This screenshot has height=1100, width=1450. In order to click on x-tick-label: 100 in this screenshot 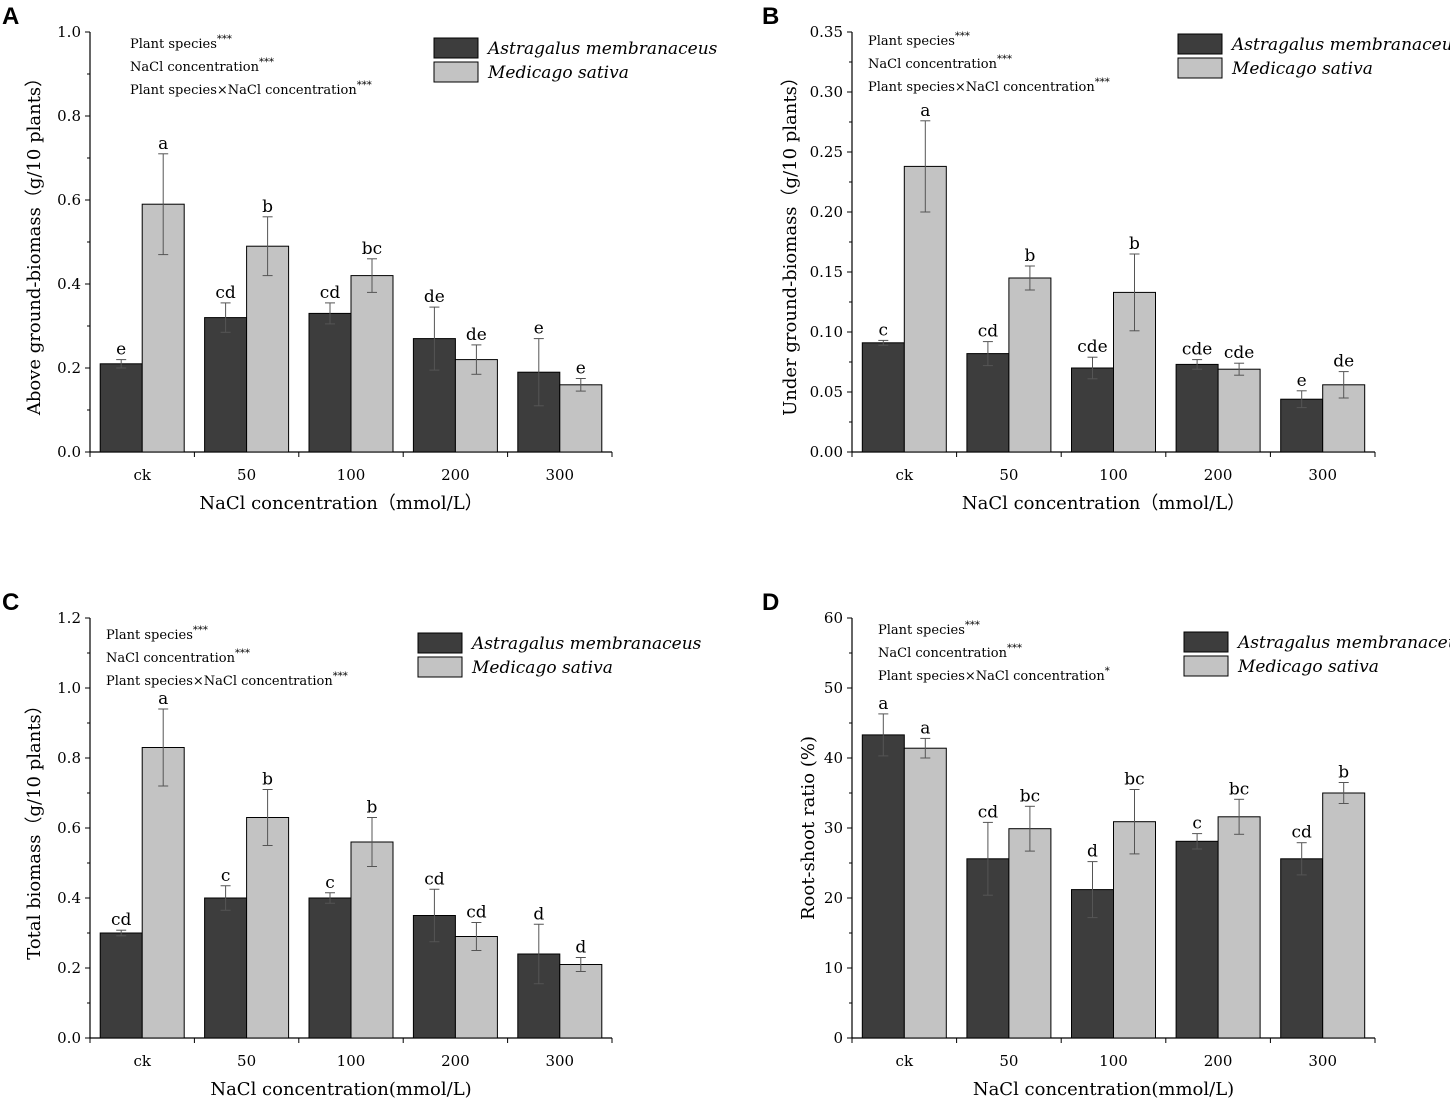, I will do `click(1113, 1061)`.